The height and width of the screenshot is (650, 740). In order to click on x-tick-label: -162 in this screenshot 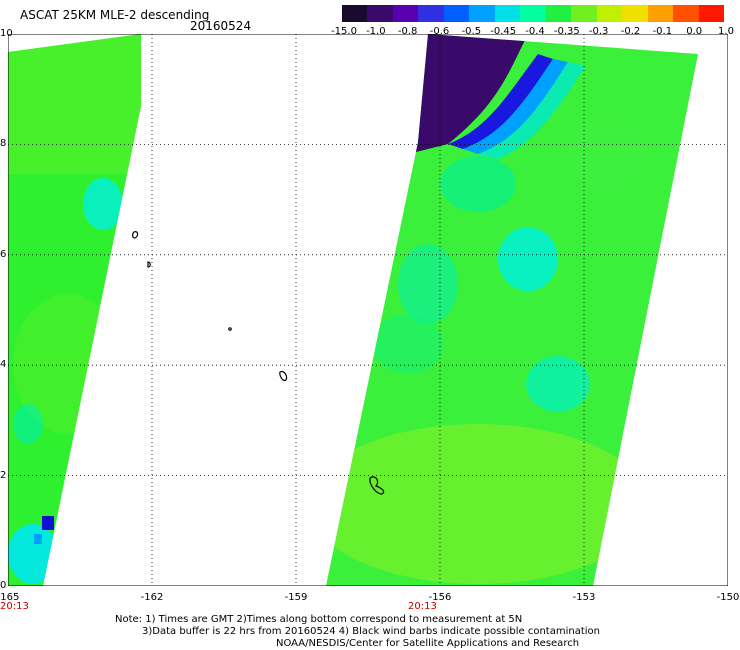, I will do `click(152, 597)`.